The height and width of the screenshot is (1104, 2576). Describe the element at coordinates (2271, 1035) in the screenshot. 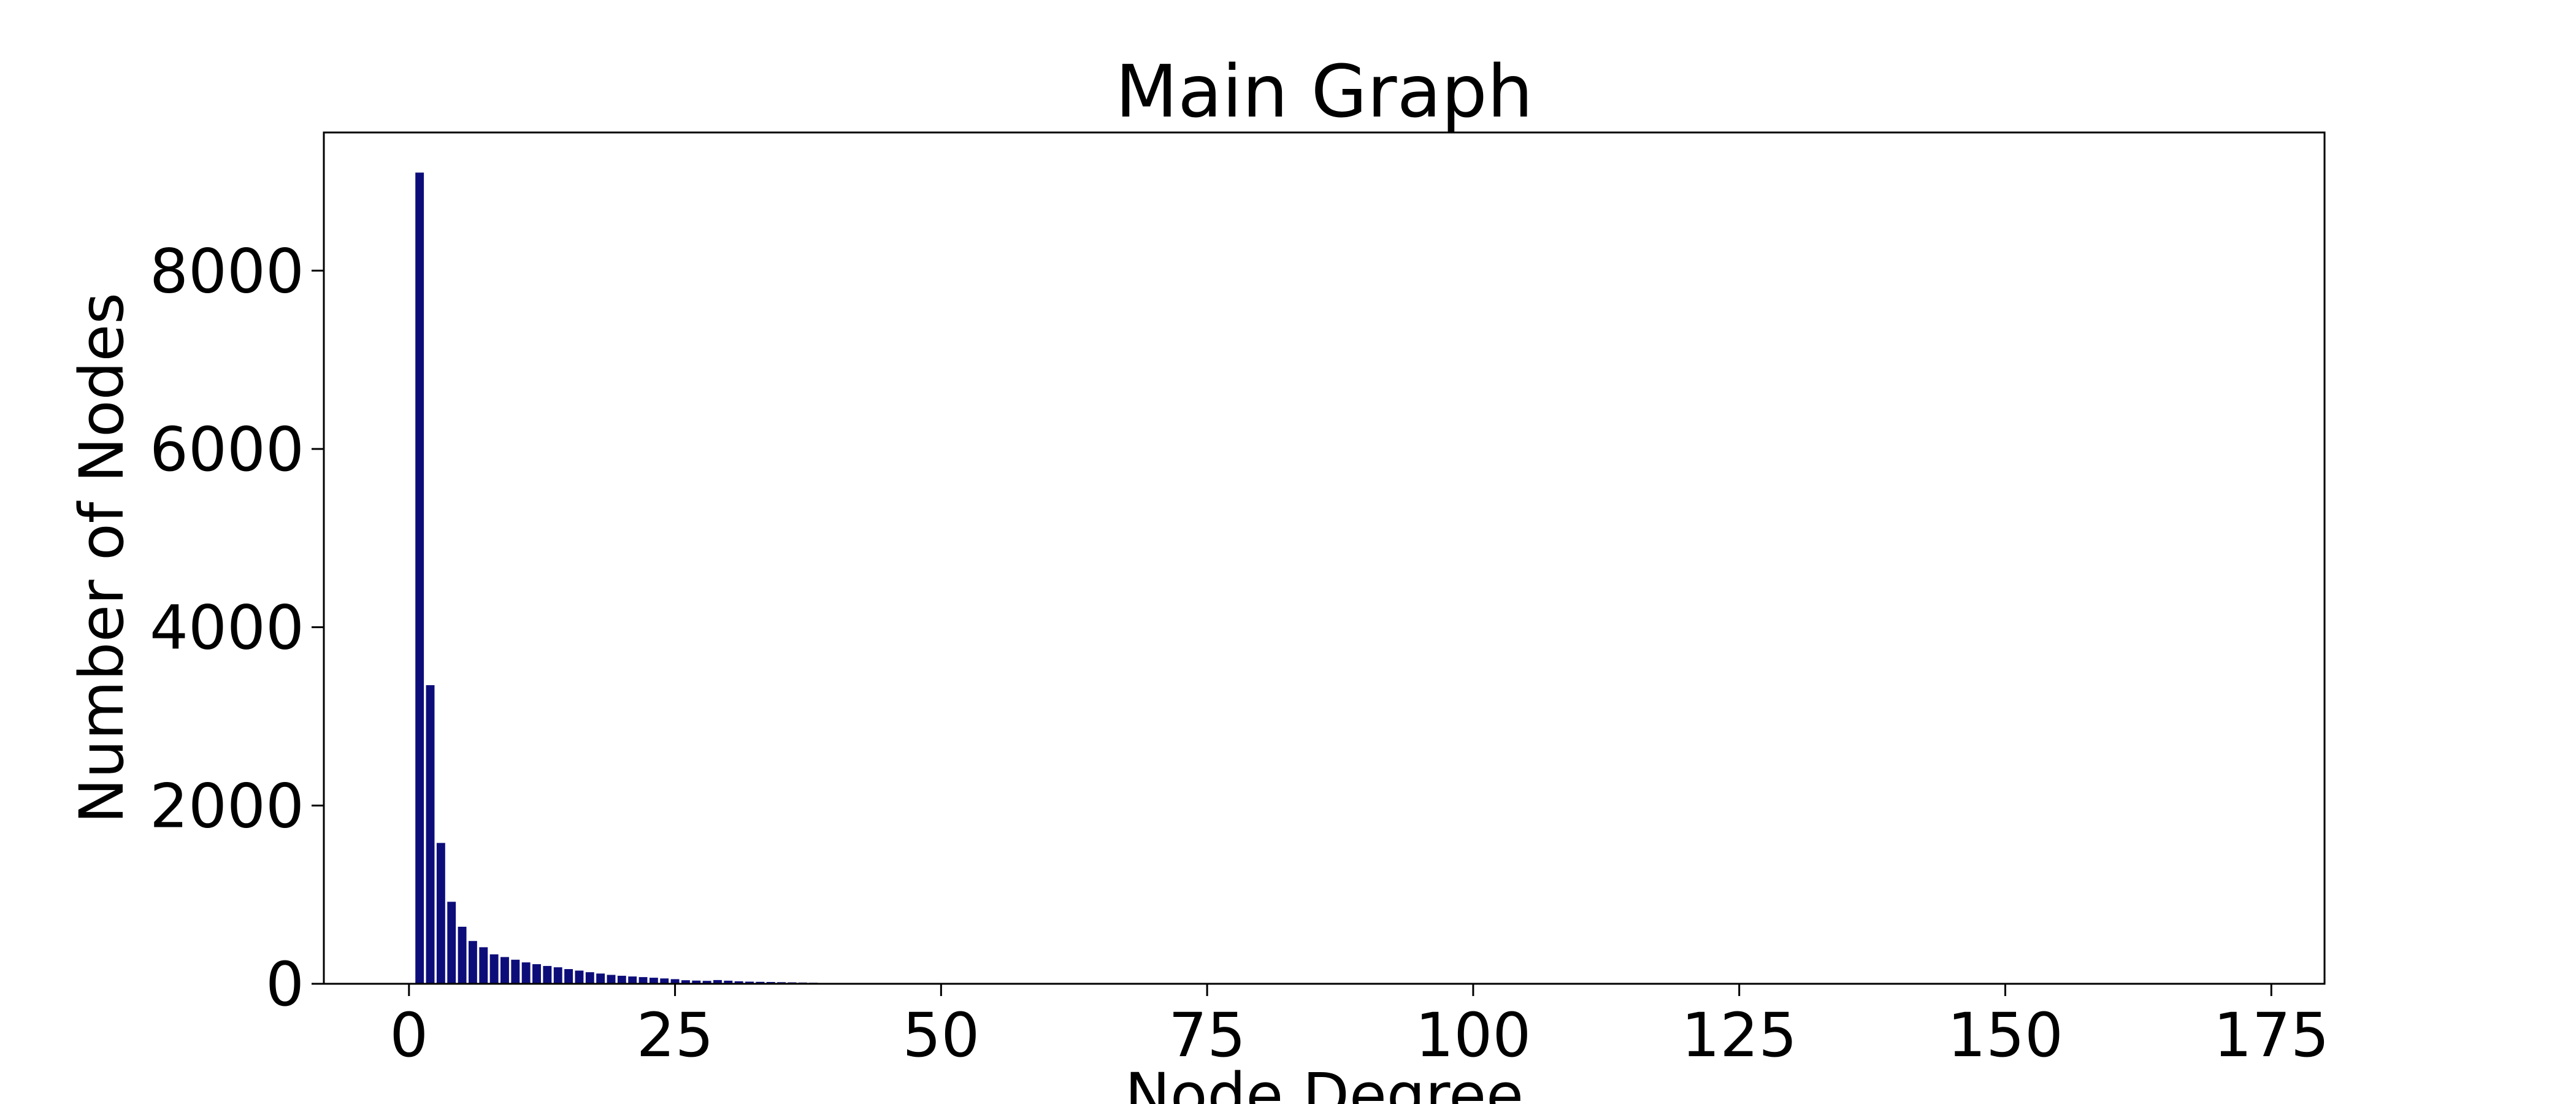

I see `x-tick-label: 175` at that location.